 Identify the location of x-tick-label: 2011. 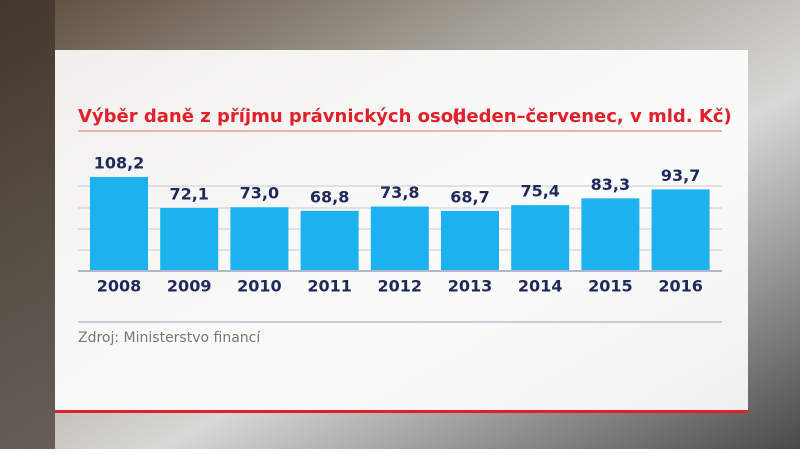
(329, 286).